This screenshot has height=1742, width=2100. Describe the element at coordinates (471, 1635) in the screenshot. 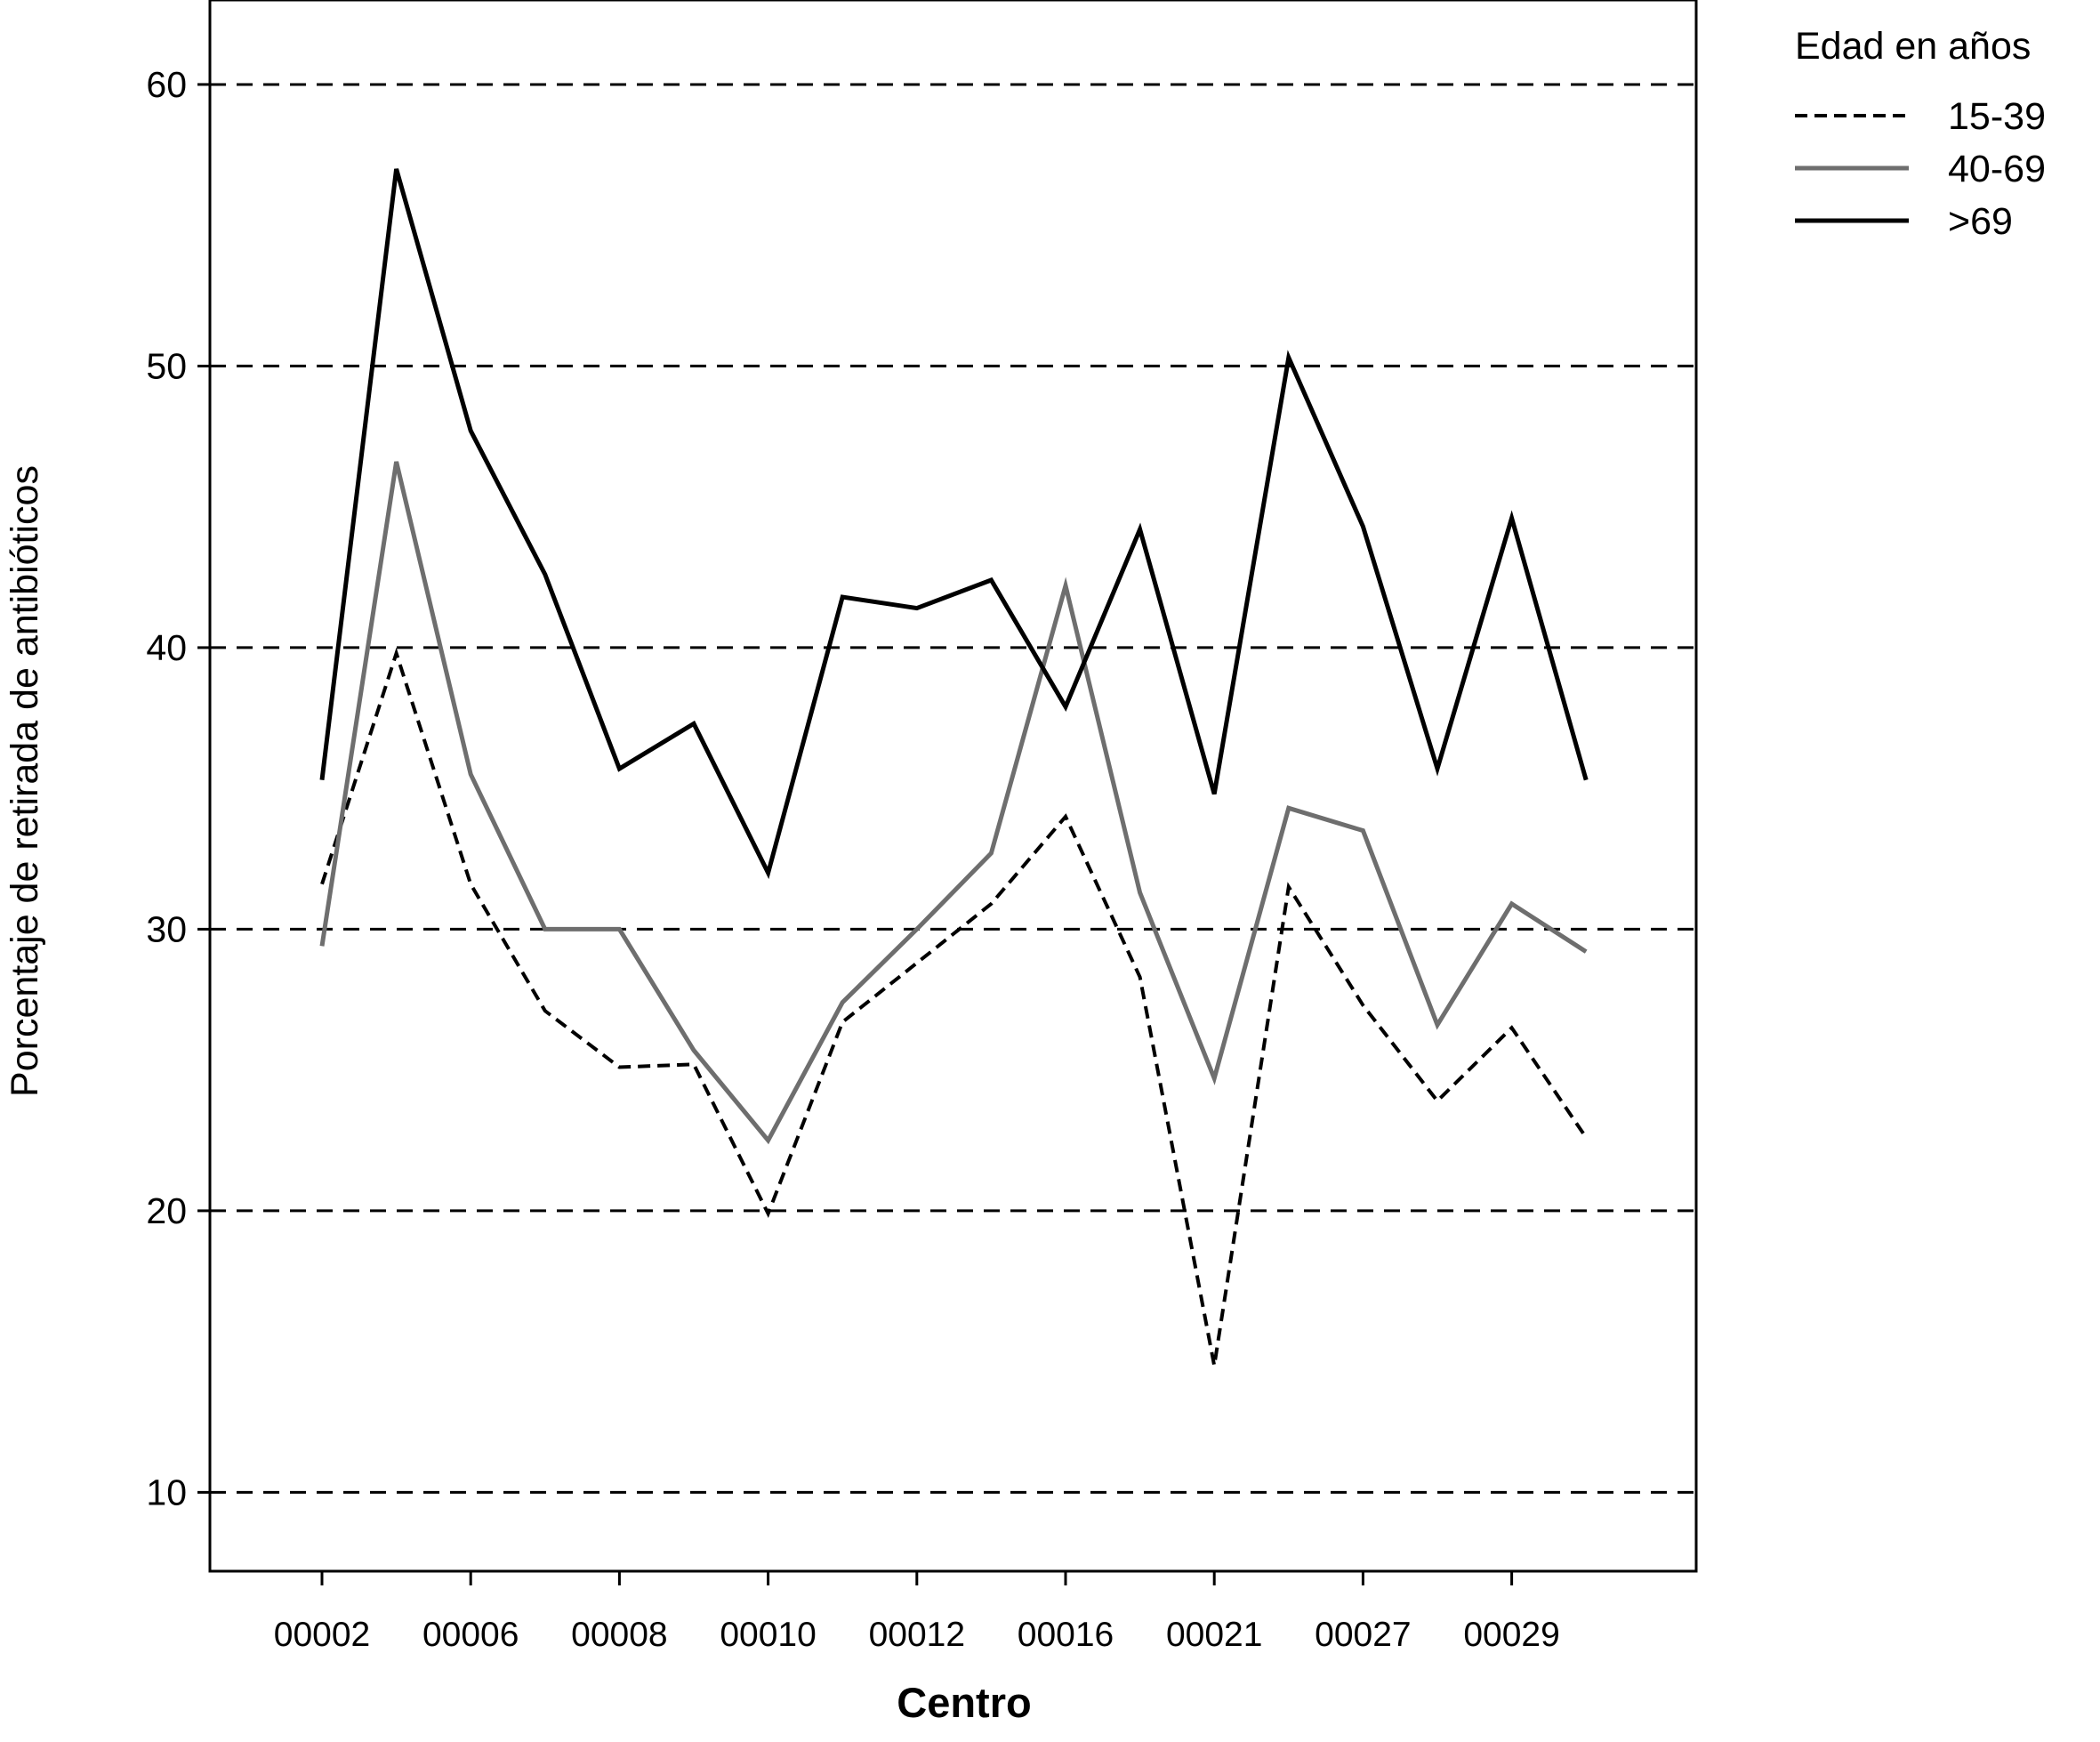

I see `x-tick-label: 00006` at that location.